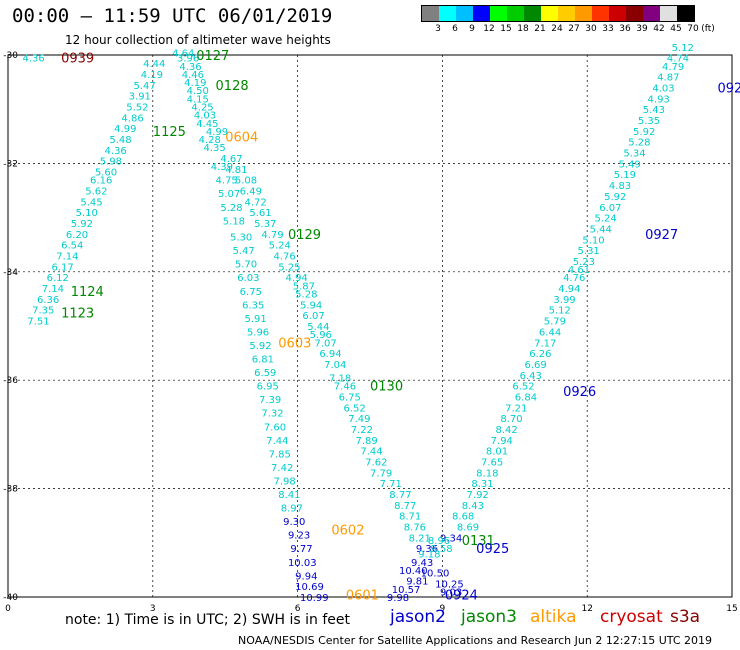 The width and height of the screenshot is (740, 650). What do you see at coordinates (137, 107) in the screenshot?
I see `wave-height-value: 5.52` at bounding box center [137, 107].